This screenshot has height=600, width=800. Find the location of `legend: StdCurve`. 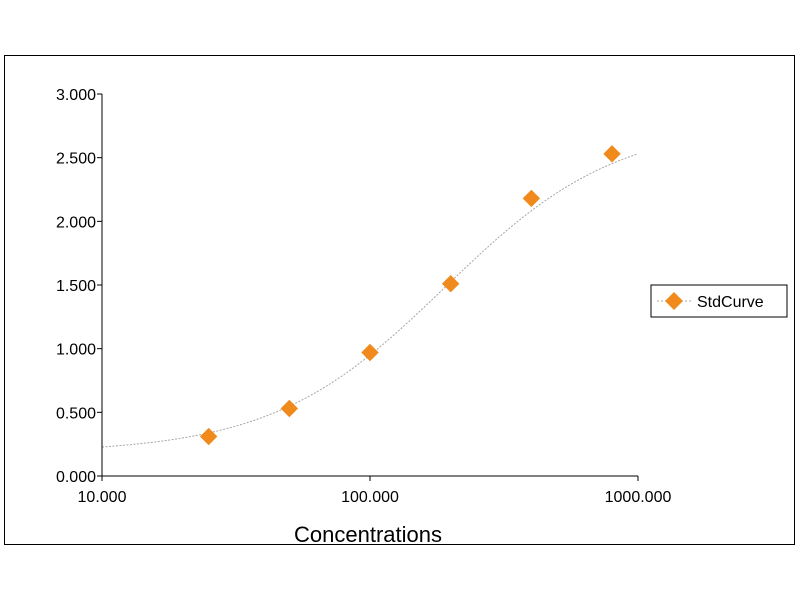

legend: StdCurve is located at coordinates (719, 301).